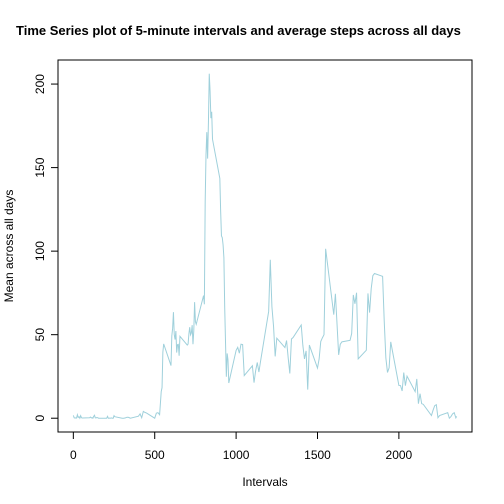 The image size is (504, 504). Describe the element at coordinates (73, 455) in the screenshot. I see `x-tick-label: 0` at that location.